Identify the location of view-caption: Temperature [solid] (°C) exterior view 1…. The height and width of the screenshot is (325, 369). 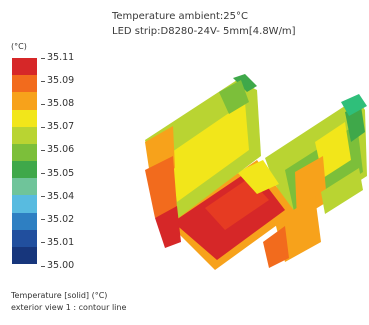
(68, 302).